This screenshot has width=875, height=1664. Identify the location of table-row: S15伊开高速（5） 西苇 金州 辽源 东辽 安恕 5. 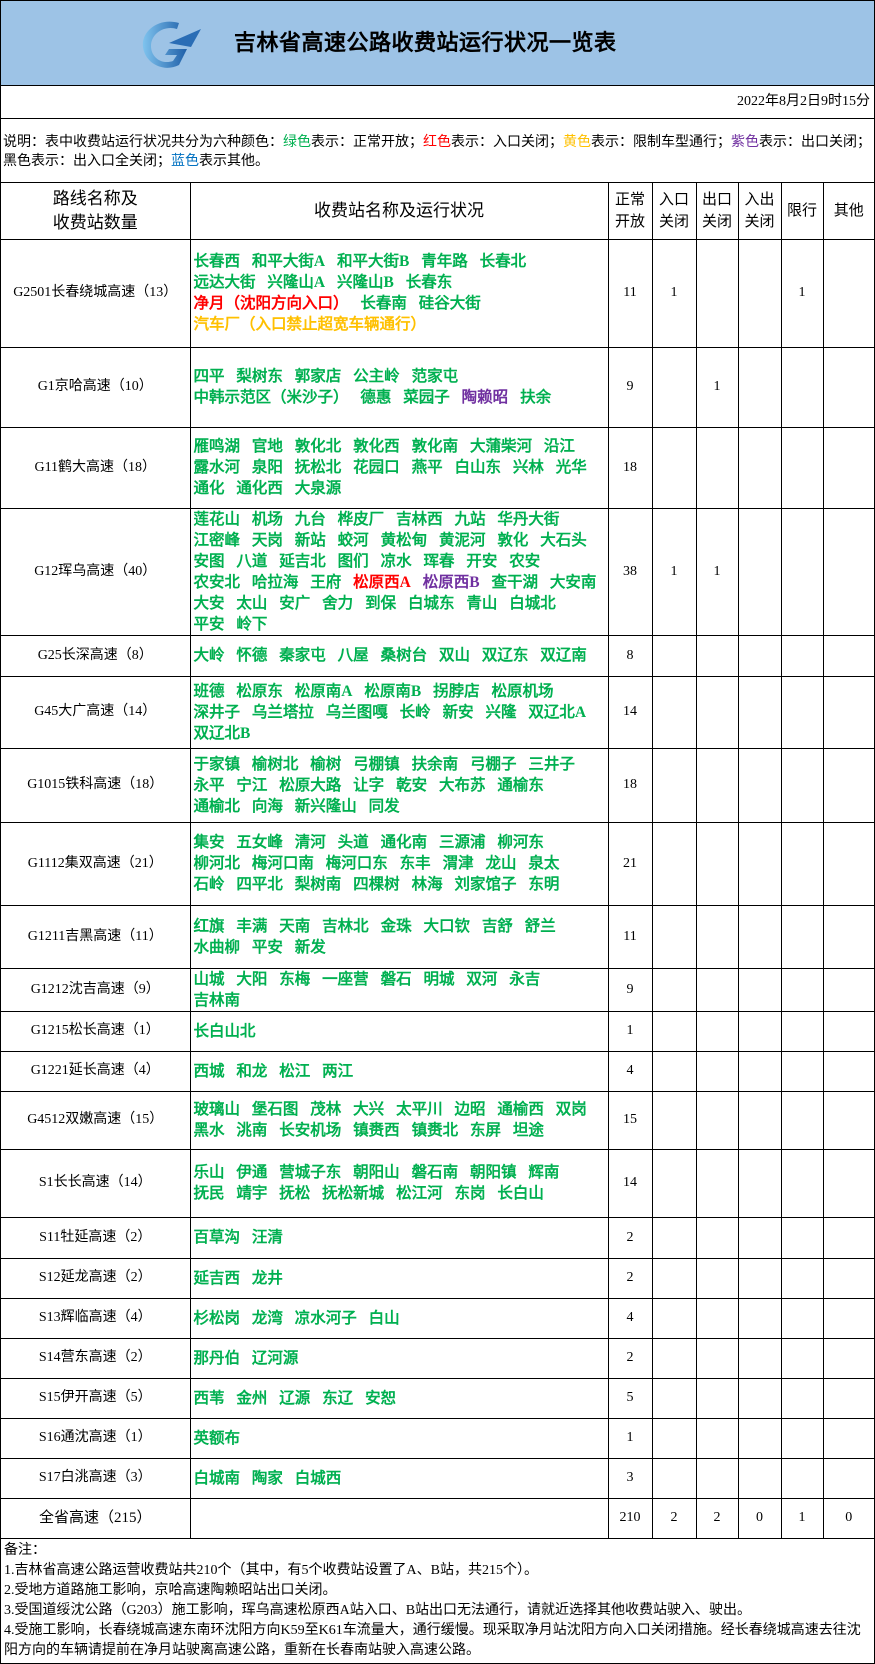
(437, 1398).